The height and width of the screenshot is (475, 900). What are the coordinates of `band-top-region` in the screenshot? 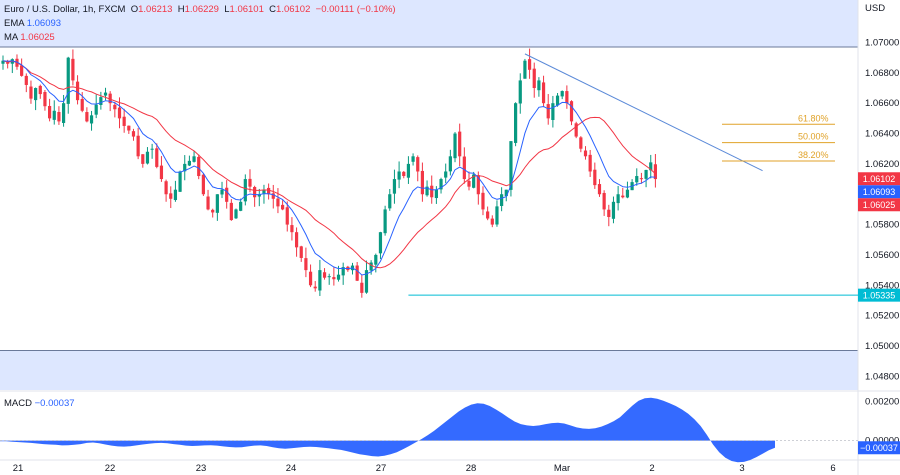 It's located at (429, 24).